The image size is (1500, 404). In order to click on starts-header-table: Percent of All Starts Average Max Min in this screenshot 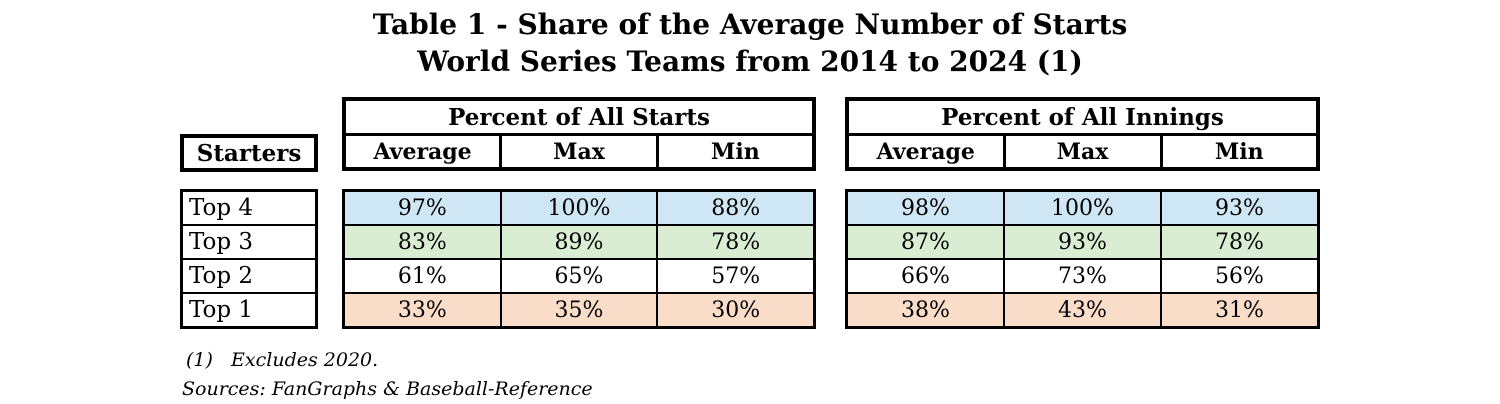, I will do `click(579, 134)`.